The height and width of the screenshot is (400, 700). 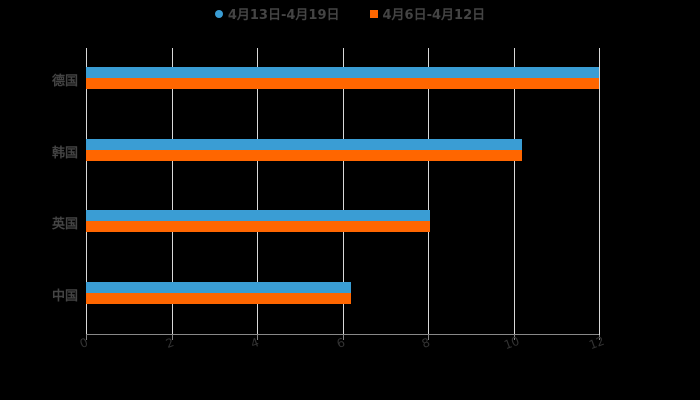 What do you see at coordinates (64, 297) in the screenshot?
I see `category-label: 中国` at bounding box center [64, 297].